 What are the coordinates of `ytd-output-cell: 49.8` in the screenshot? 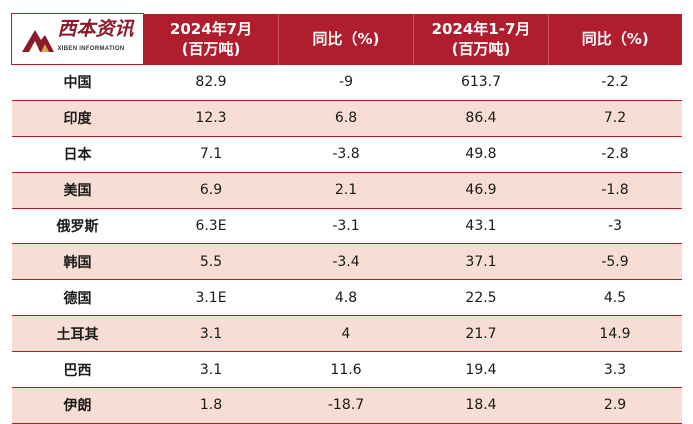 It's located at (481, 154).